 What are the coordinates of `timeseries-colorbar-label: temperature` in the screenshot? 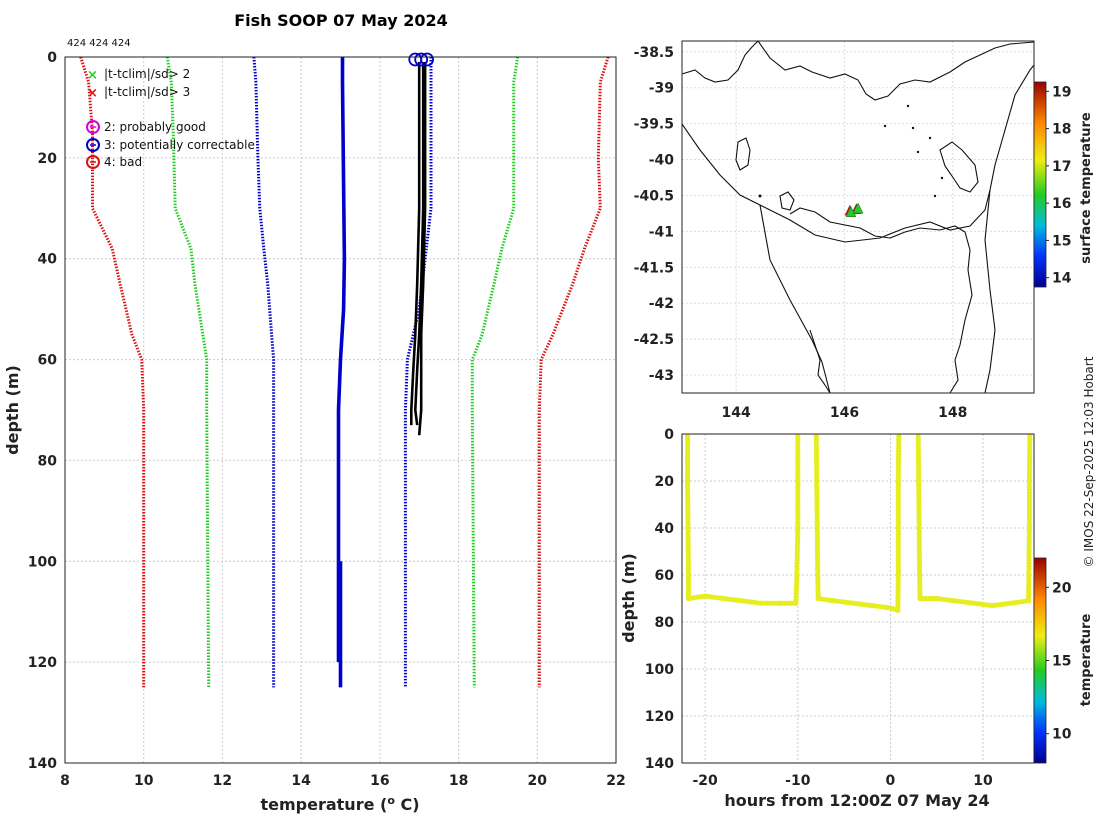 It's located at (1086, 660).